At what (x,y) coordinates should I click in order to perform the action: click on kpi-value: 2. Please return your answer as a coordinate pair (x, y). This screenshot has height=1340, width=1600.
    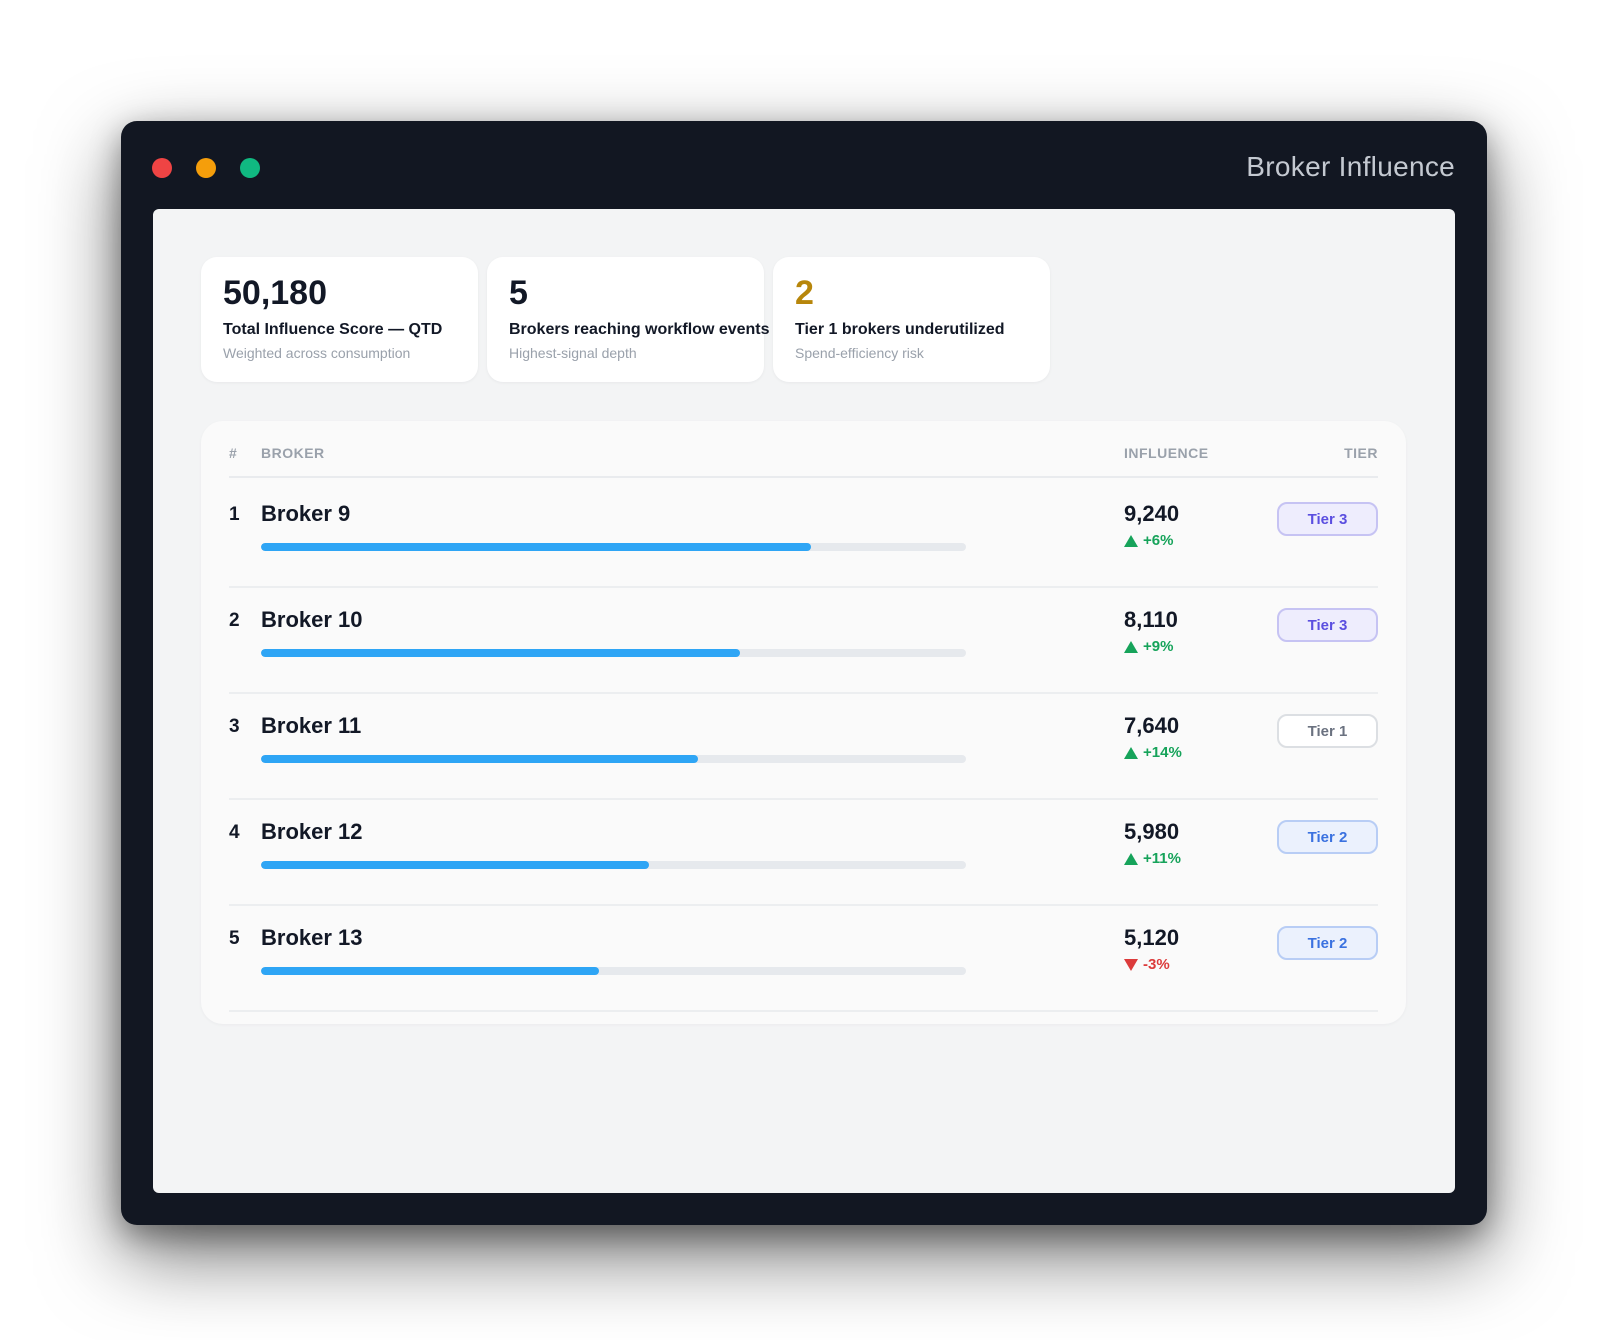
    Looking at the image, I should click on (804, 293).